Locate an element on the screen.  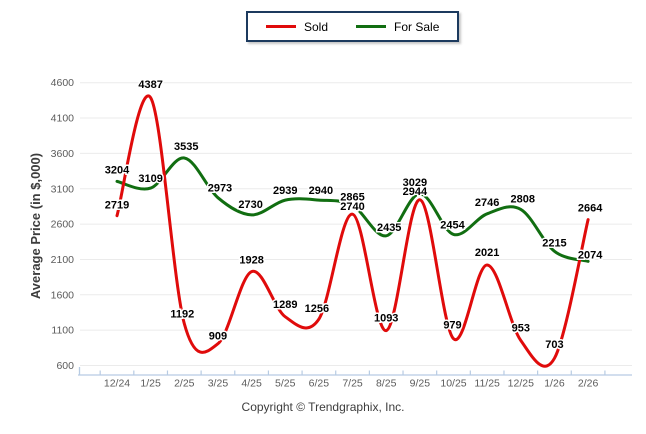
sold-line-swatch is located at coordinates (281, 26).